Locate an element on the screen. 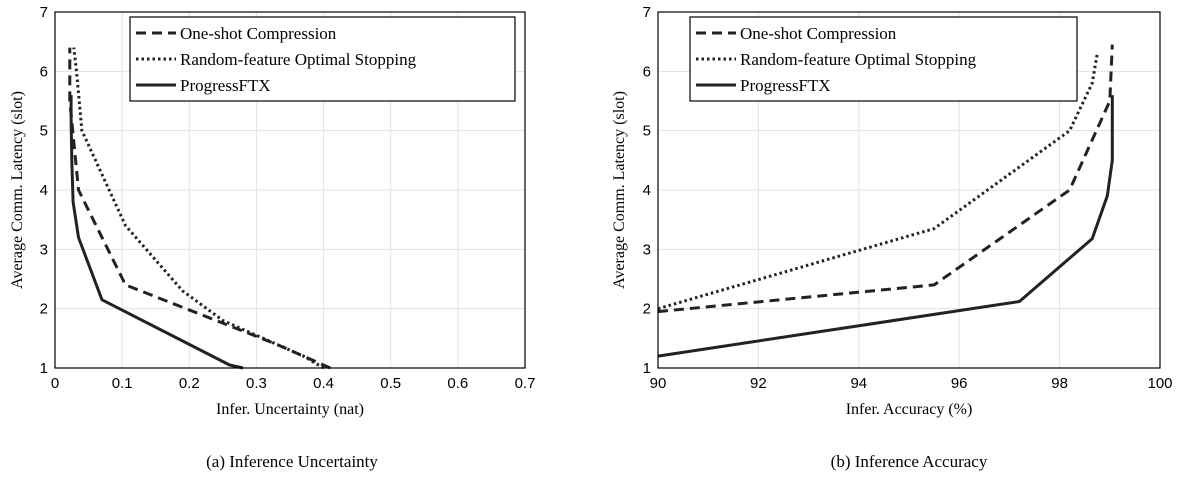  x-axis-label: Infer. Uncertainty (nat) is located at coordinates (290, 409).